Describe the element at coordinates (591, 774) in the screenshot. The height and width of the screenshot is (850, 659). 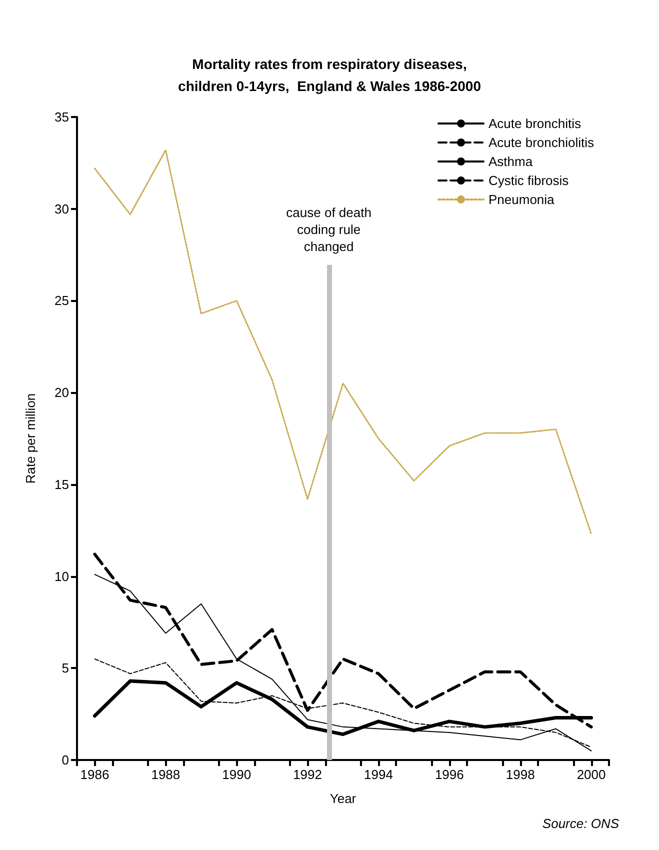
I see `x-tick-label: 2000` at that location.